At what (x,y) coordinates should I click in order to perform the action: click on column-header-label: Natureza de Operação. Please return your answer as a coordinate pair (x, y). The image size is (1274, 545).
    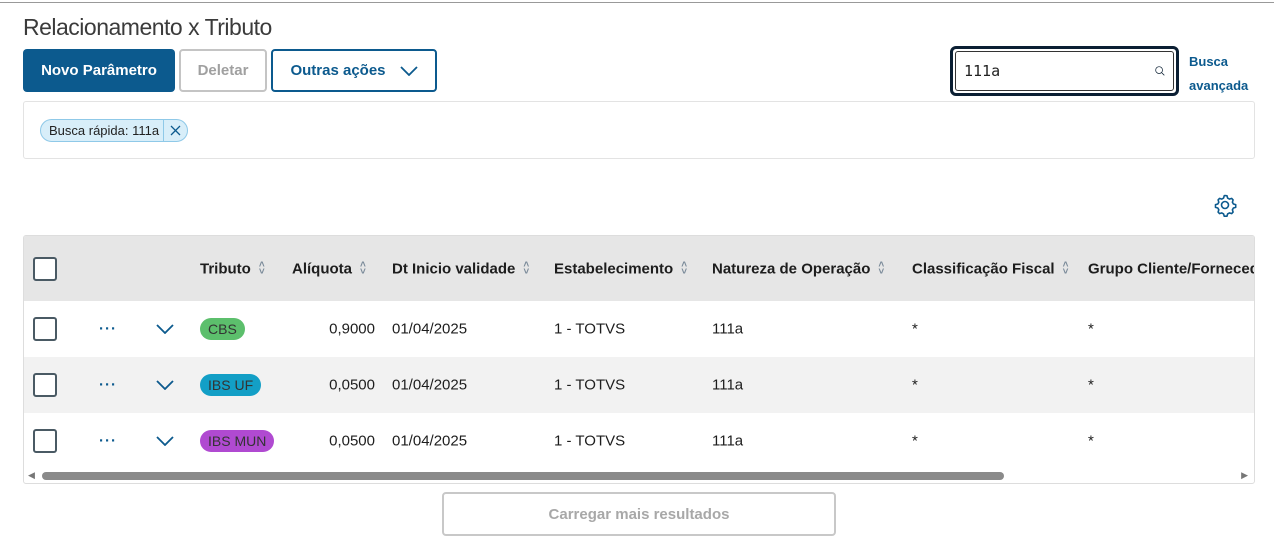
    Looking at the image, I should click on (791, 268).